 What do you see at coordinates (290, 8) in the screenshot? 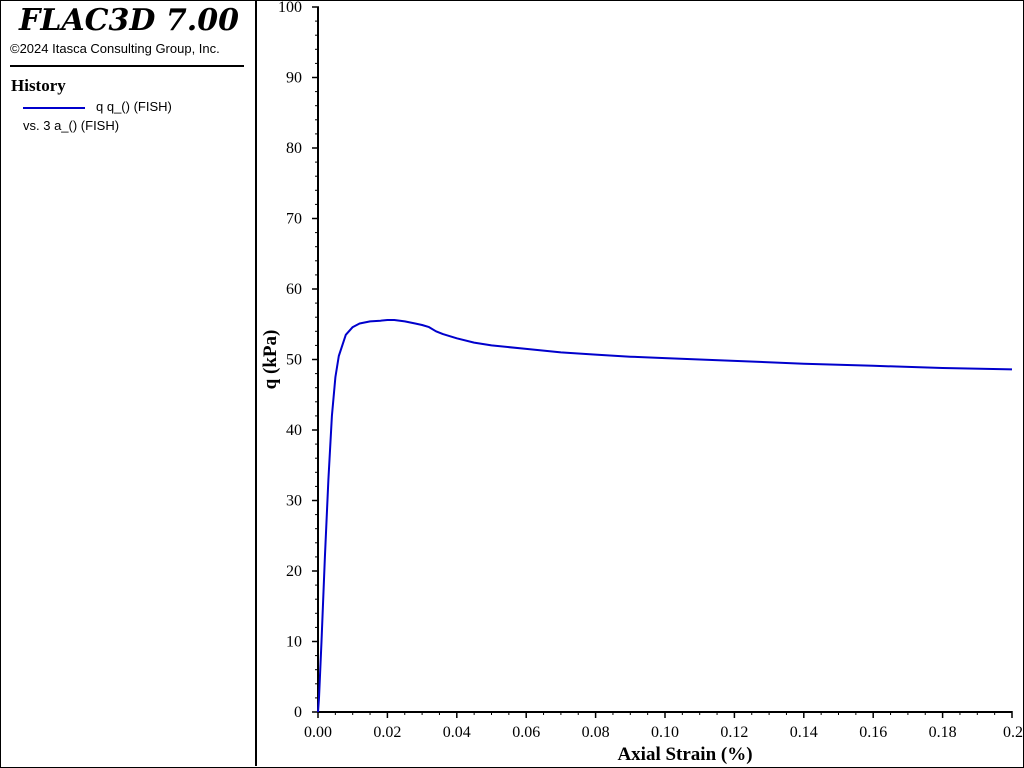
I see `y-tick-label: 100` at bounding box center [290, 8].